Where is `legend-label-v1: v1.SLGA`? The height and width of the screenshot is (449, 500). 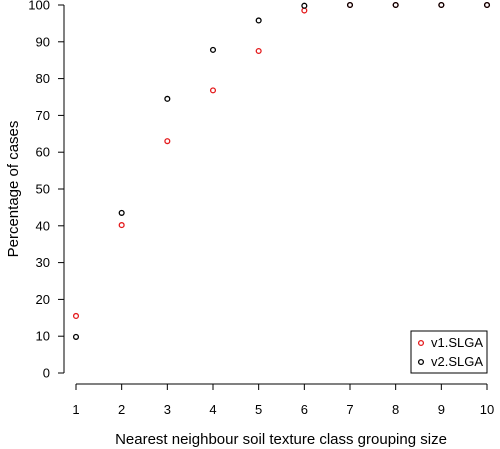
legend-label-v1: v1.SLGA is located at coordinates (457, 342).